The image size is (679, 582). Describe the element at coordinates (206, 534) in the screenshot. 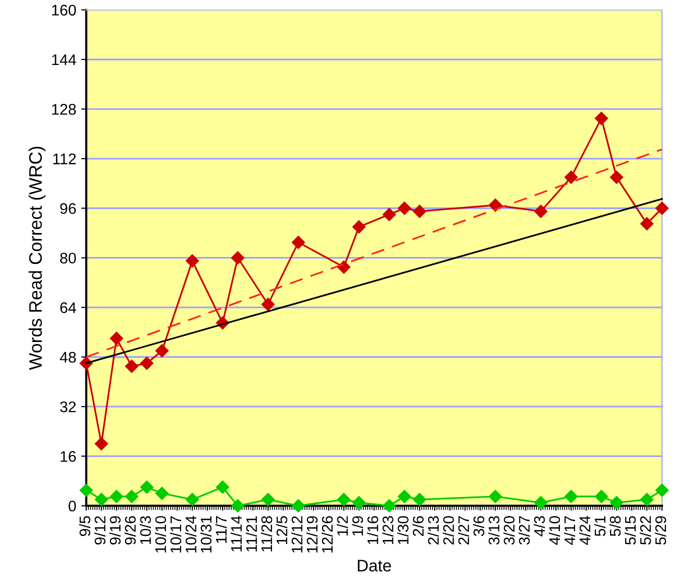

I see `x-tick-label: 10/31` at that location.